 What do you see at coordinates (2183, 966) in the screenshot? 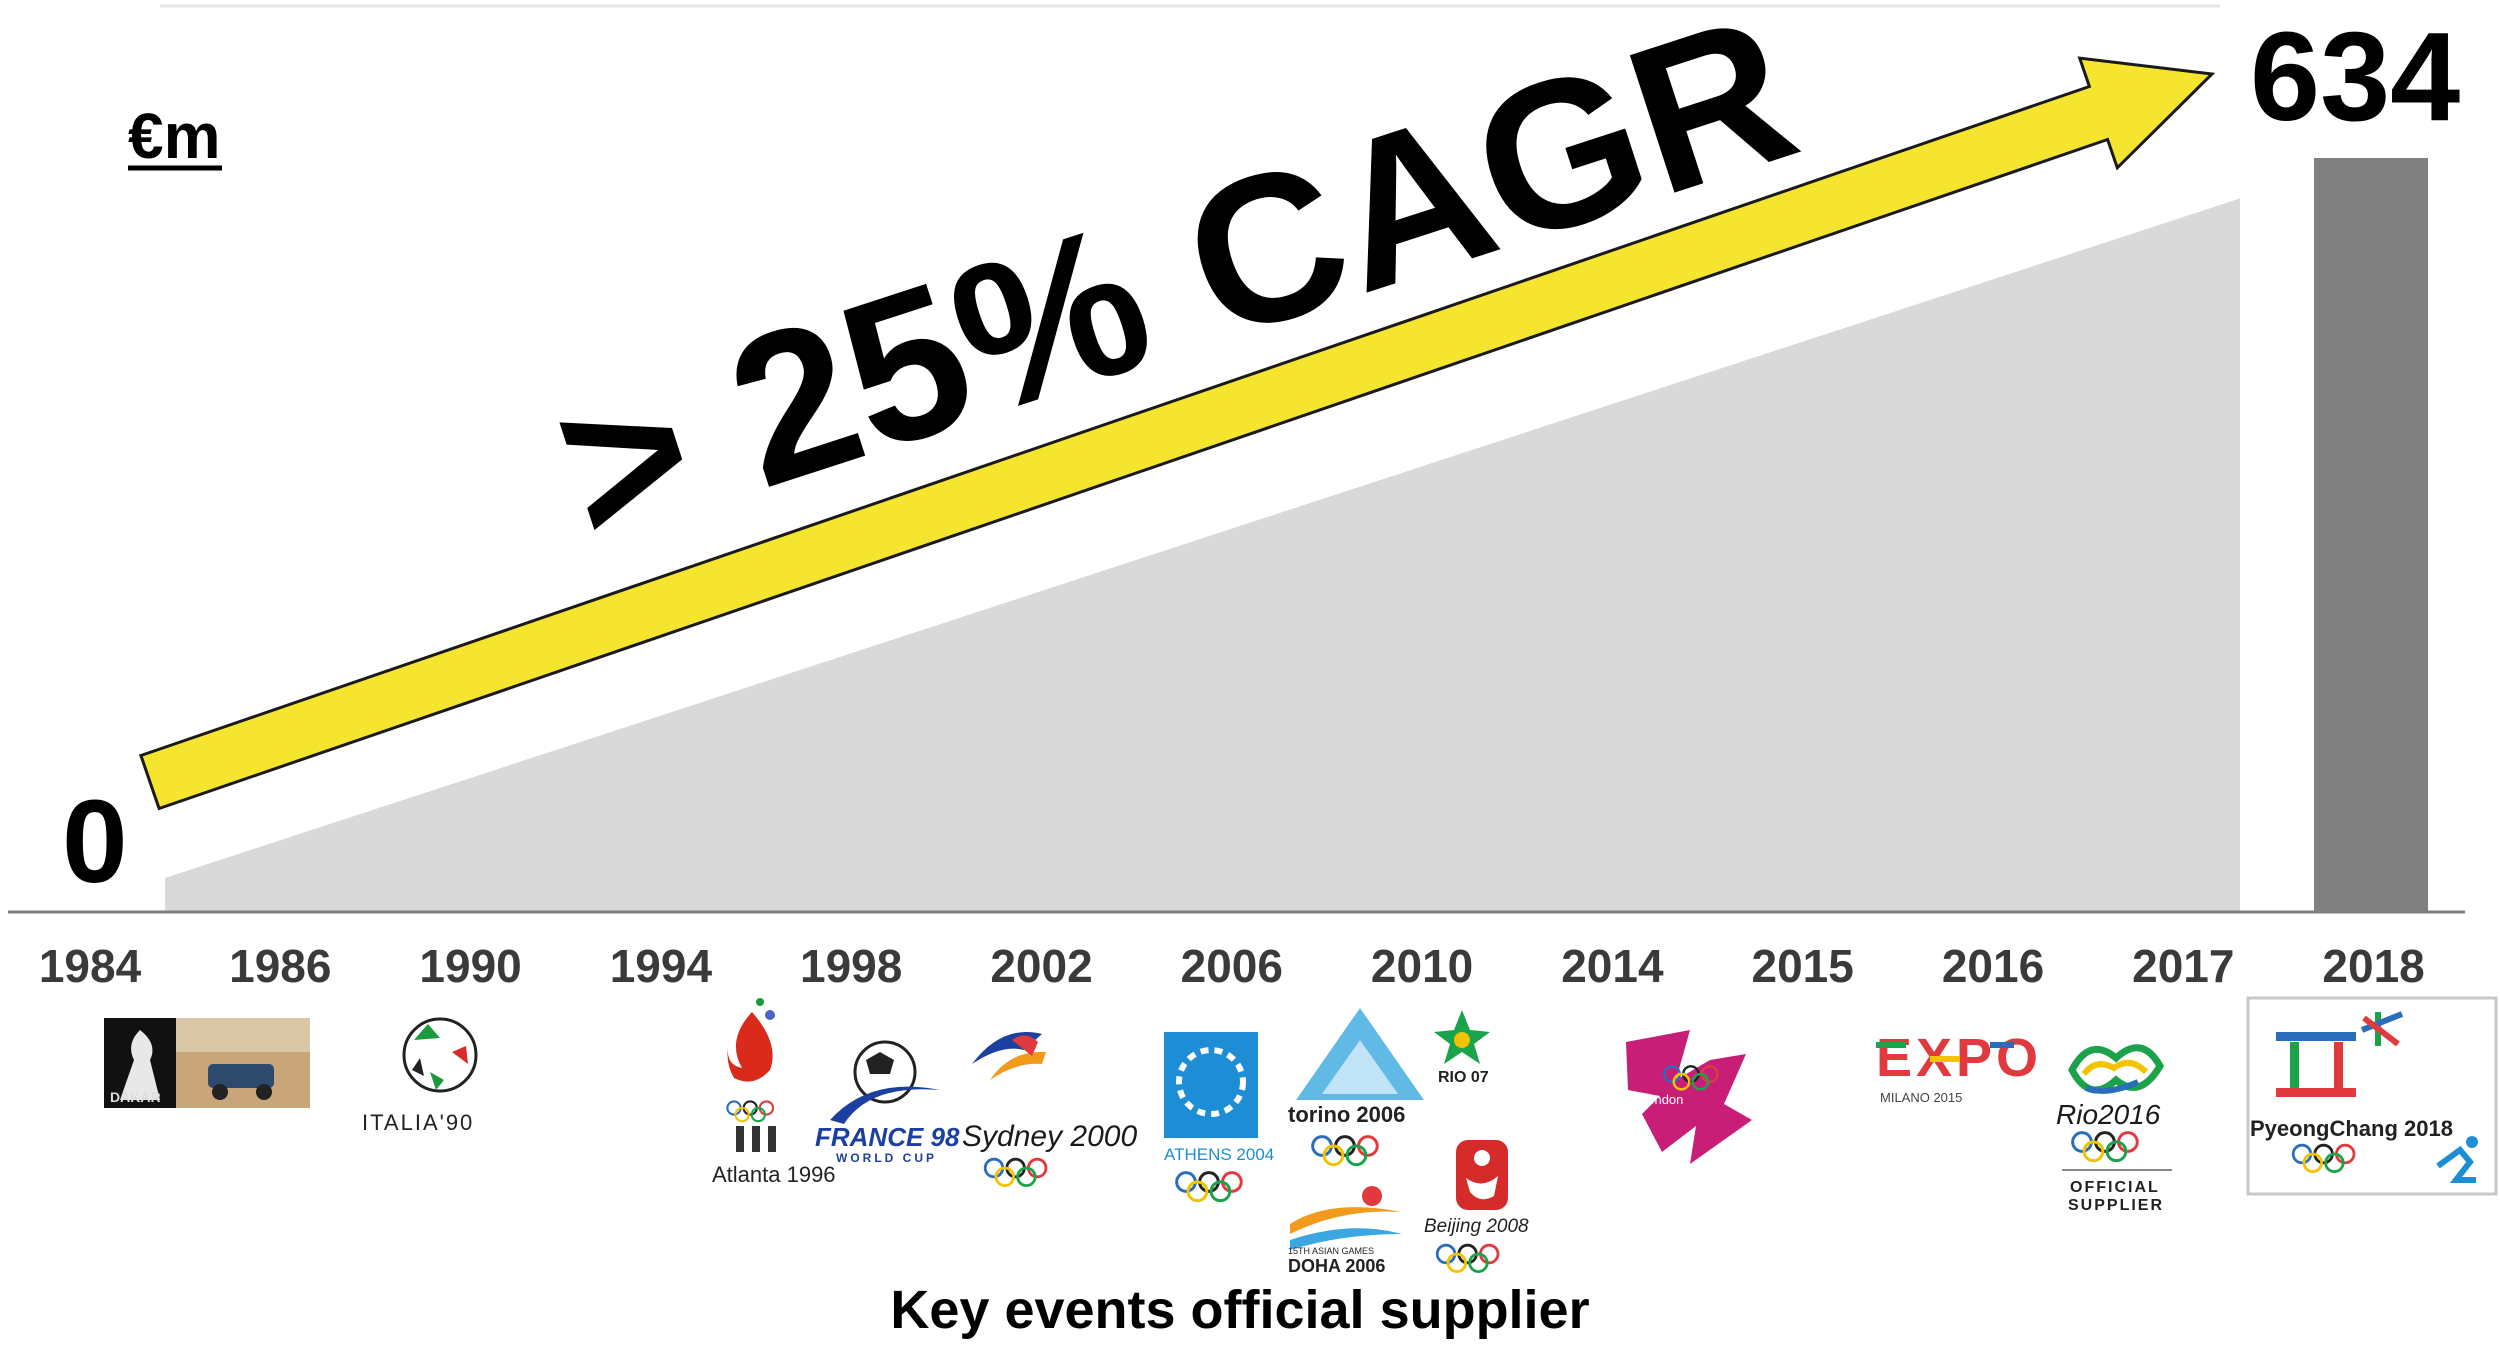
I see `year-tick-2017: 2017` at bounding box center [2183, 966].